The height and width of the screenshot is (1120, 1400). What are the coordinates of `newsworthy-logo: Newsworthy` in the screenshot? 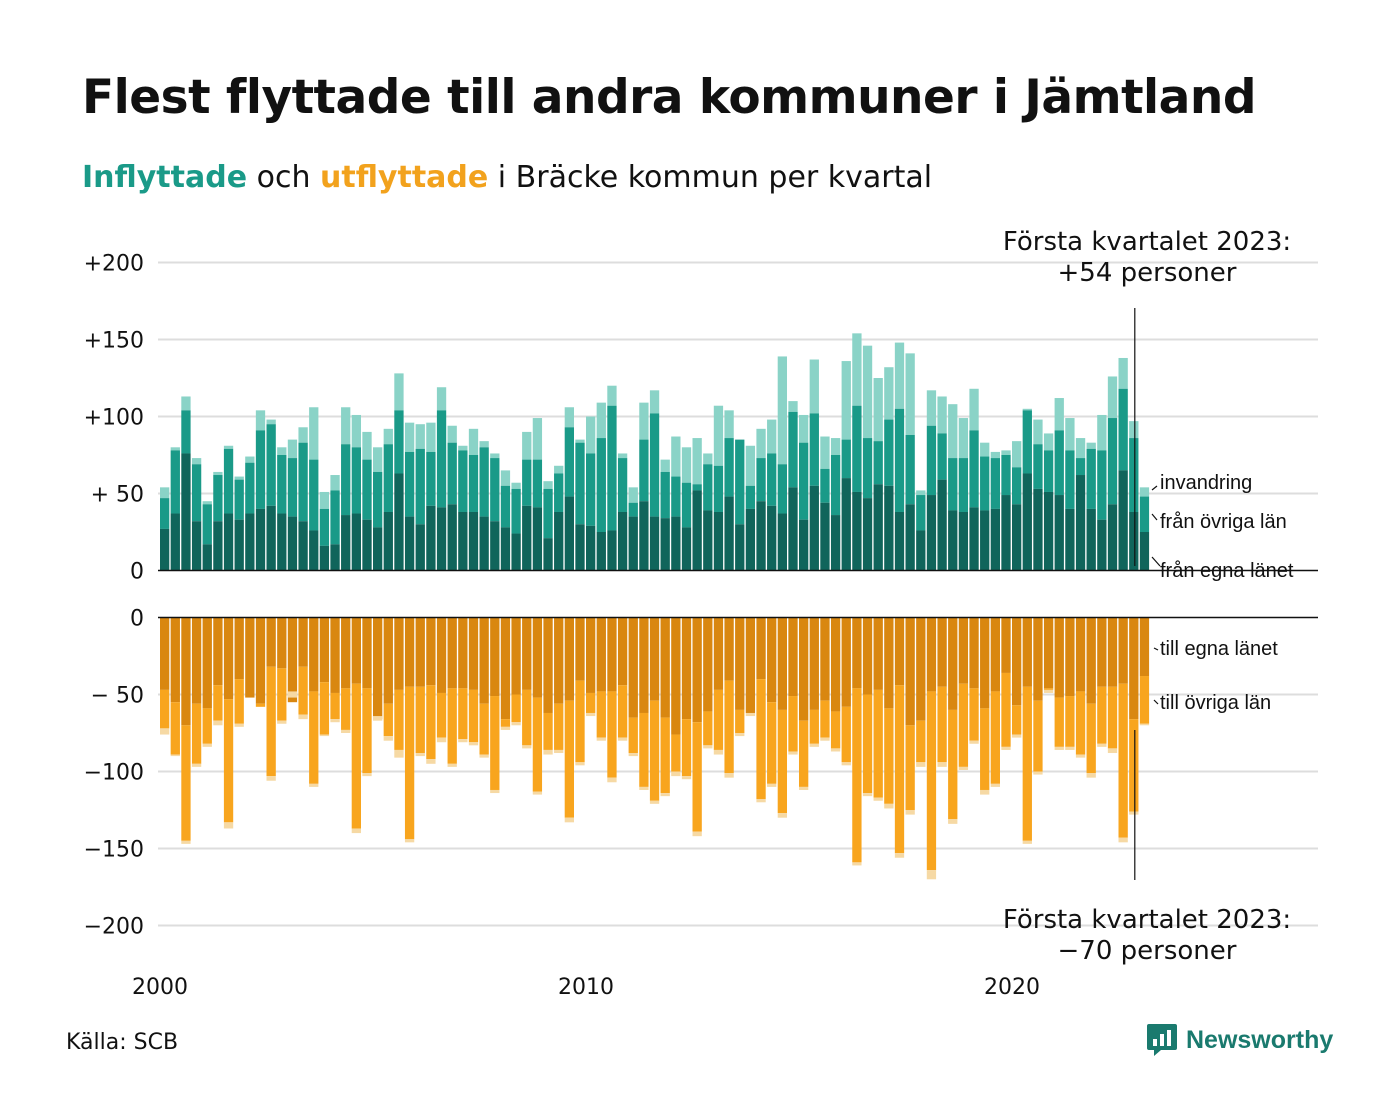 It's located at (1239, 1040).